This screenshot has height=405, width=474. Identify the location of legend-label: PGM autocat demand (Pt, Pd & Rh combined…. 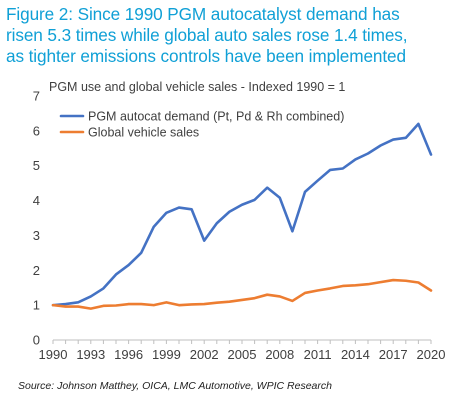
(216, 117).